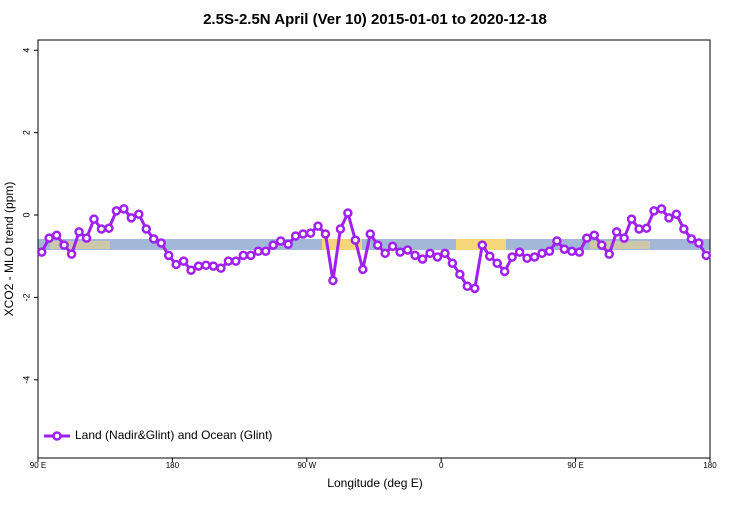 The image size is (750, 505). What do you see at coordinates (26, 132) in the screenshot?
I see `y-tick-label: 2` at bounding box center [26, 132].